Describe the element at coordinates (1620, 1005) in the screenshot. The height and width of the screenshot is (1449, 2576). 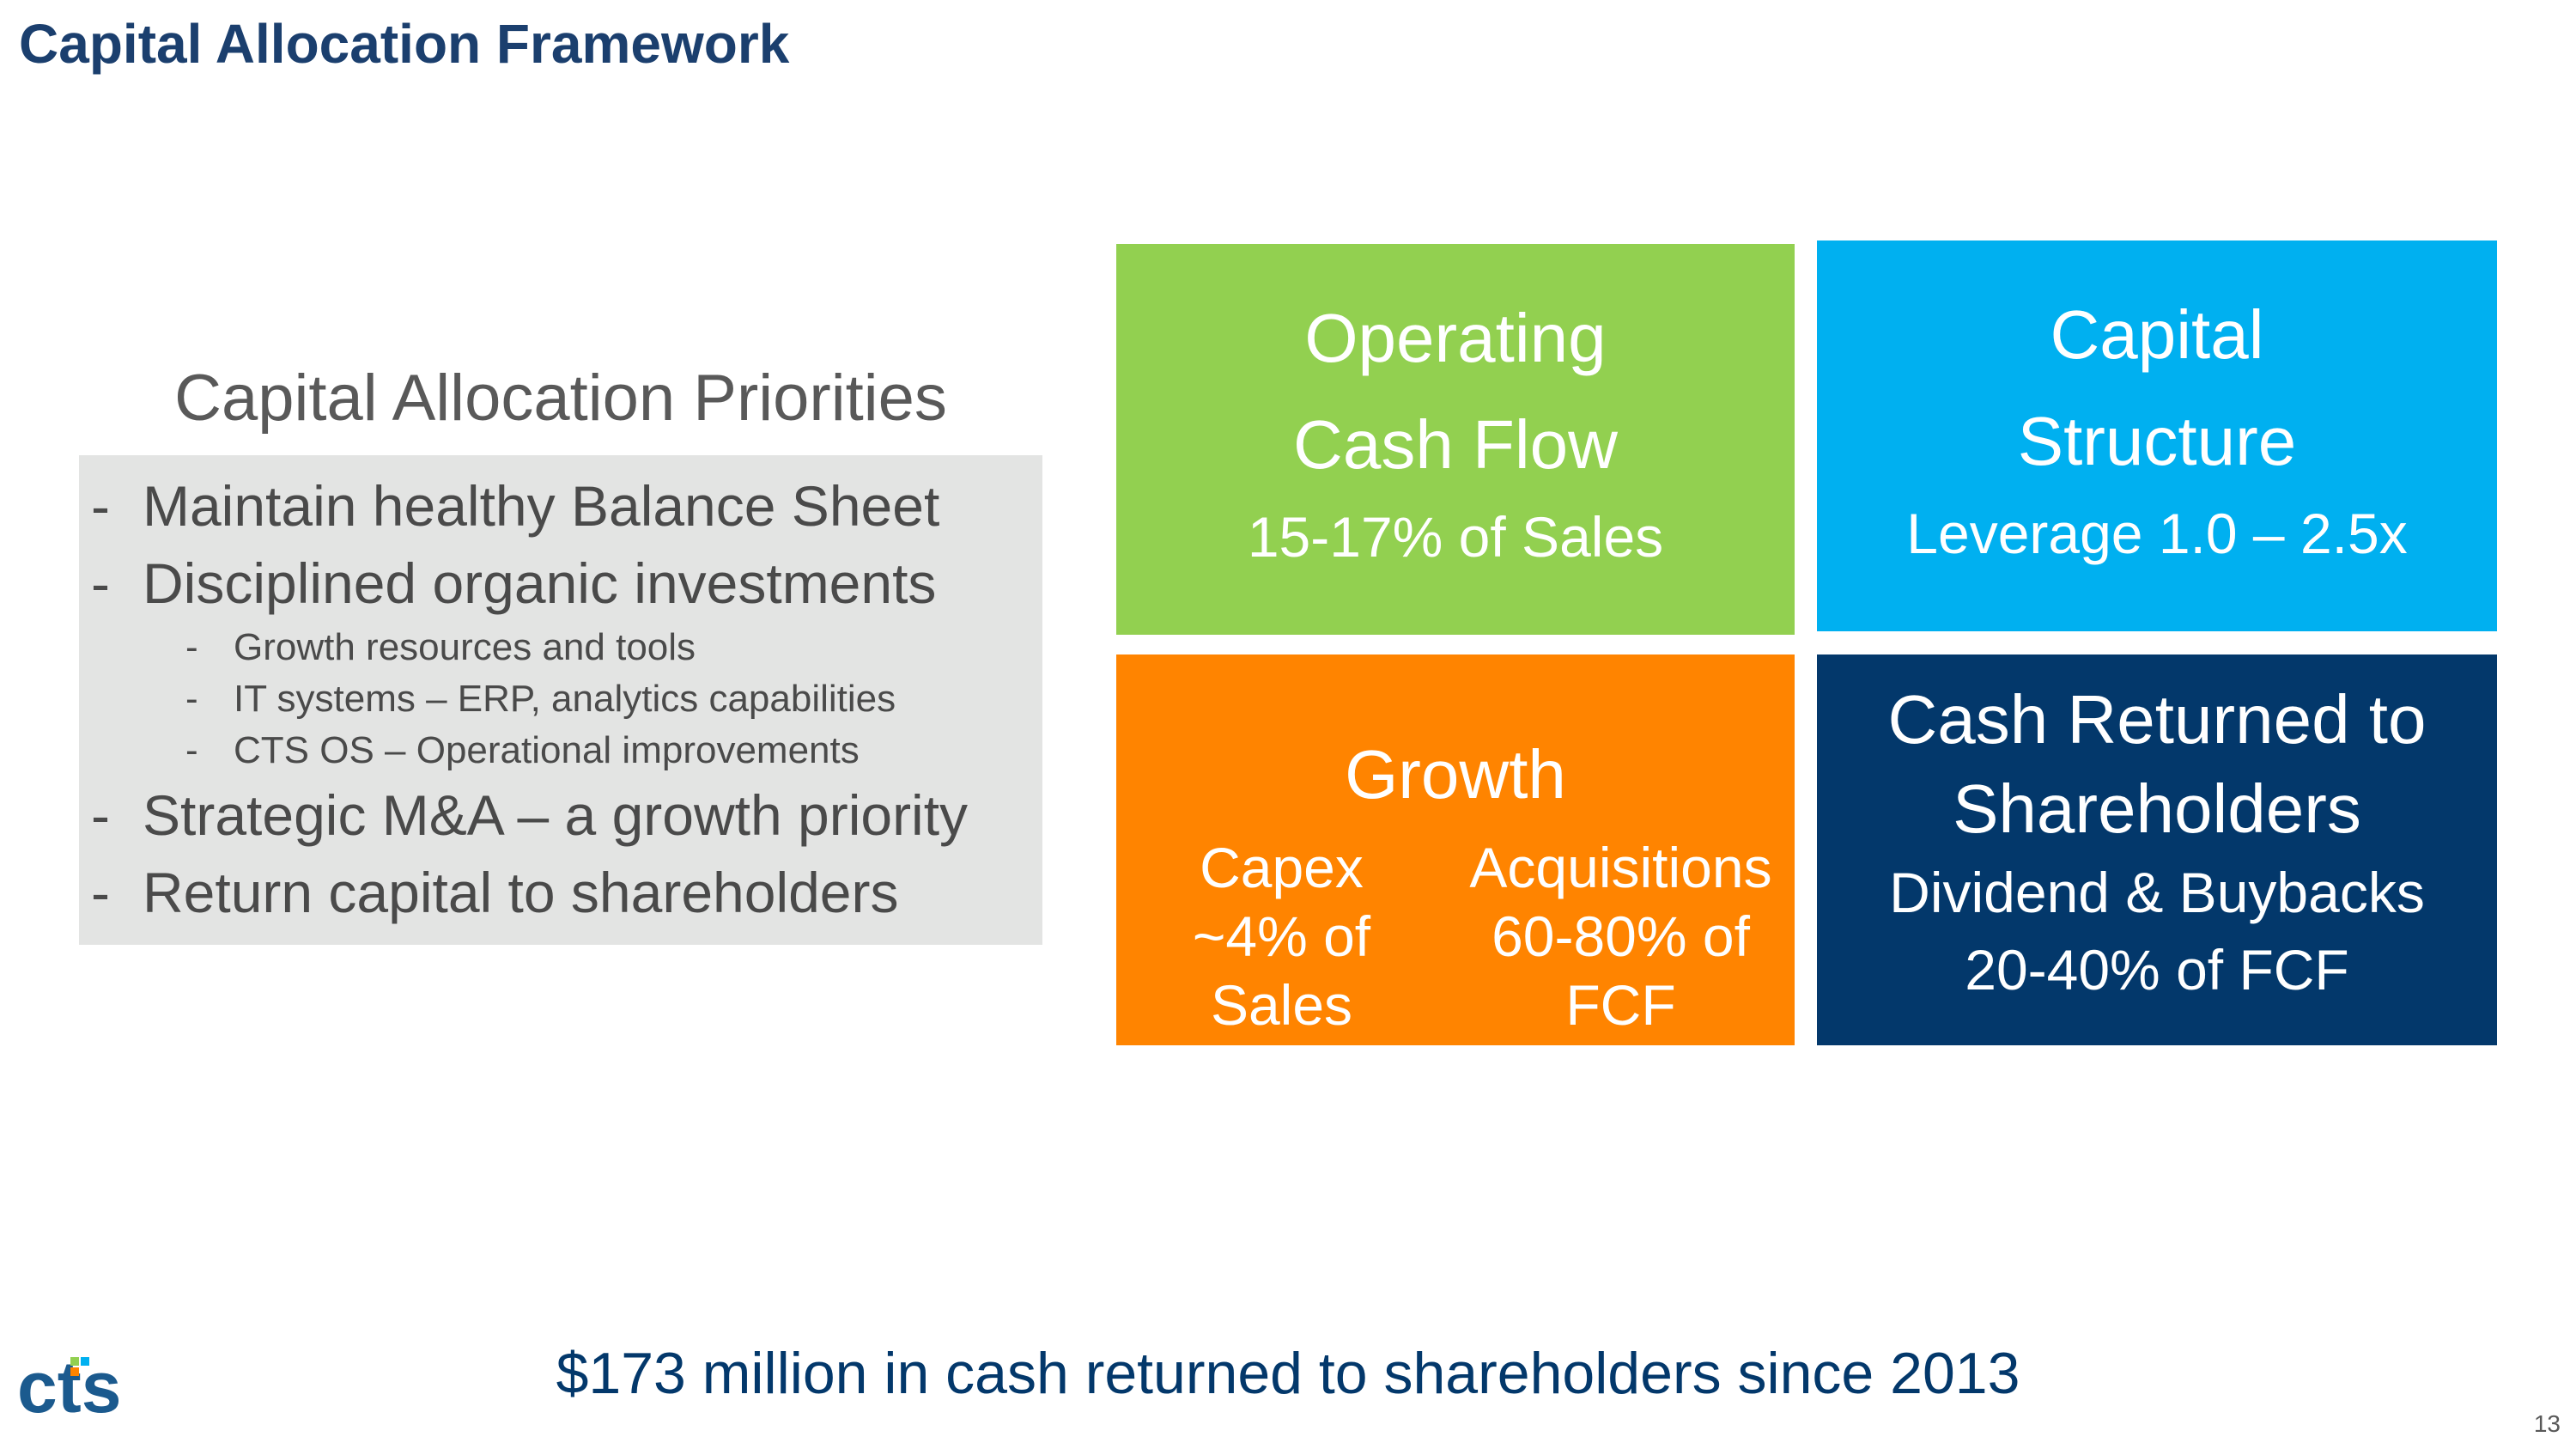
I see `acquisitions-line: FCF` at that location.